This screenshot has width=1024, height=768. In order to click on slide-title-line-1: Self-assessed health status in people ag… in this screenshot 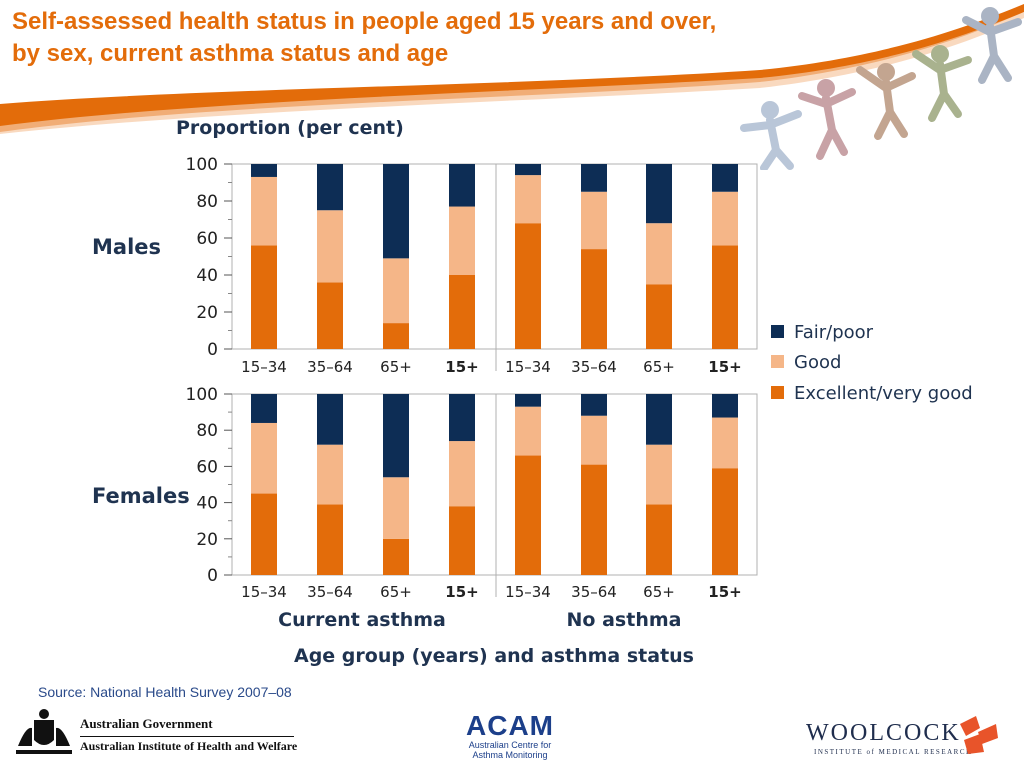, I will do `click(364, 21)`.